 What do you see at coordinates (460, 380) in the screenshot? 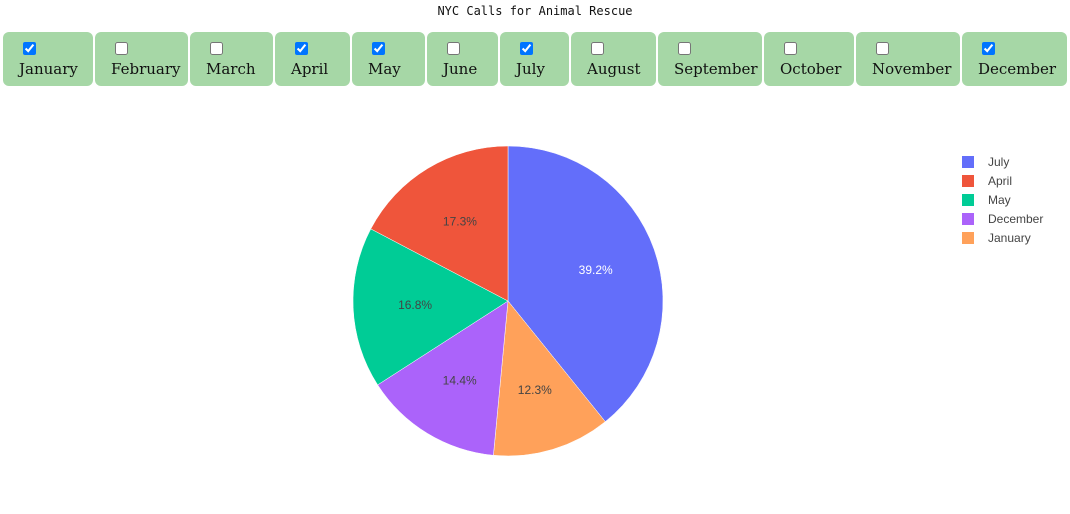
I see `slice-label-december: 14.4%` at bounding box center [460, 380].